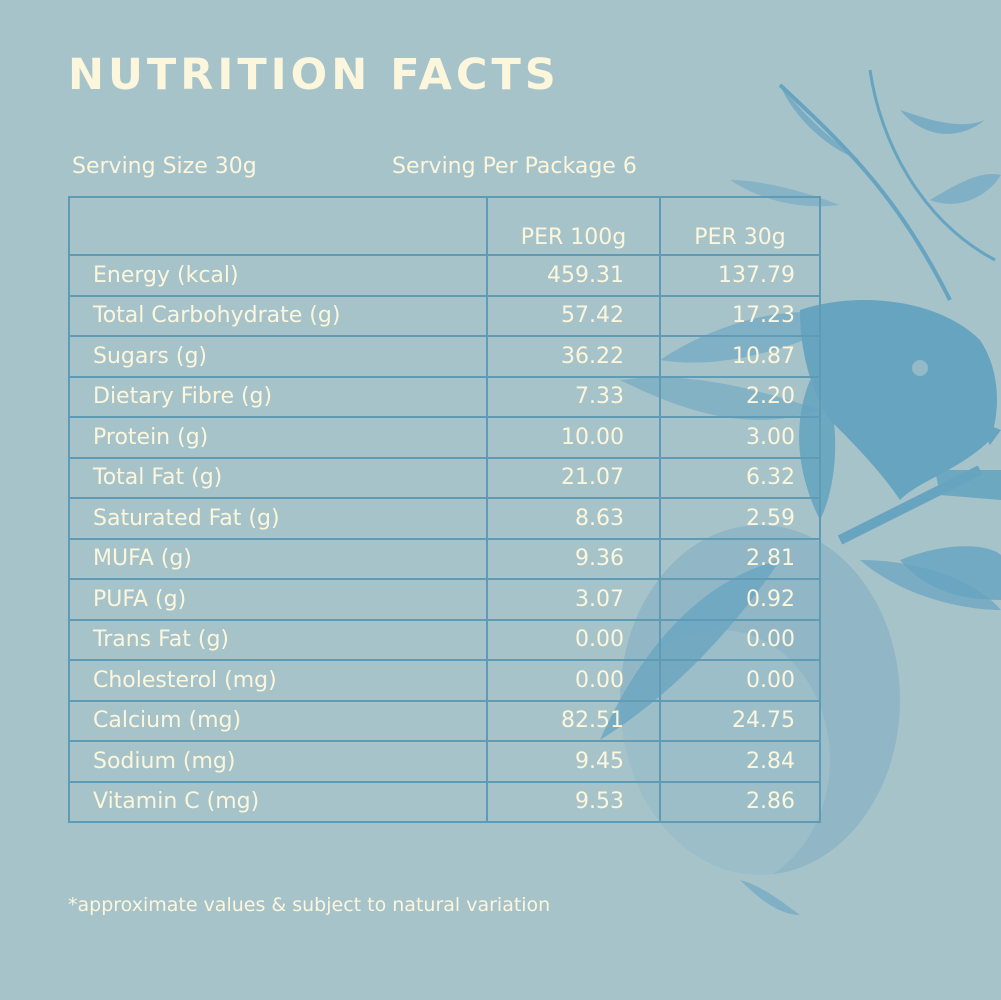  I want to click on value-per-100g: 82.51, so click(573, 720).